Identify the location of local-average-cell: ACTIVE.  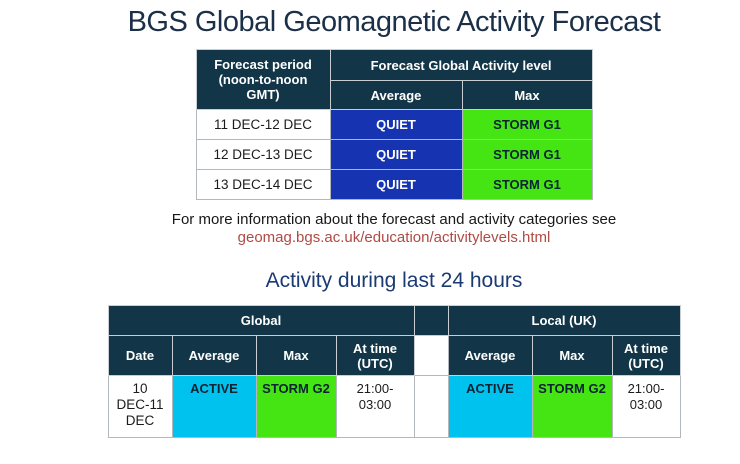
(490, 406).